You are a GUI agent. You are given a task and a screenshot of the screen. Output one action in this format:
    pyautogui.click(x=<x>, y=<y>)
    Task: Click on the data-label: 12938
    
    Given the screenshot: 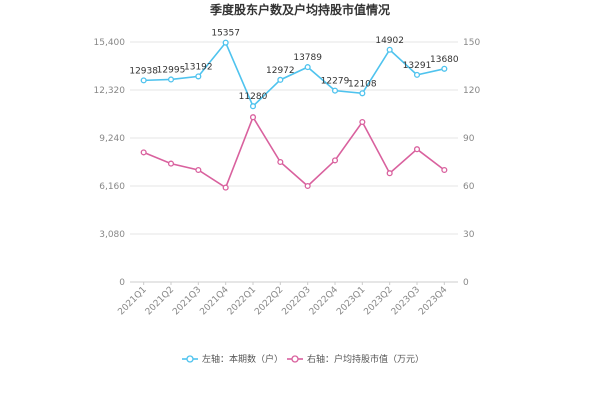 What is the action you would take?
    pyautogui.click(x=143, y=71)
    